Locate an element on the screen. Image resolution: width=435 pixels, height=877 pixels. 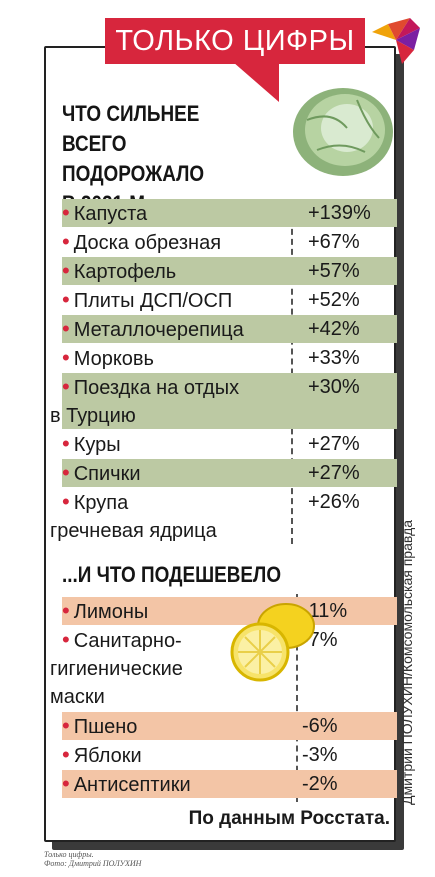
lemon-icon is located at coordinates (272, 642).